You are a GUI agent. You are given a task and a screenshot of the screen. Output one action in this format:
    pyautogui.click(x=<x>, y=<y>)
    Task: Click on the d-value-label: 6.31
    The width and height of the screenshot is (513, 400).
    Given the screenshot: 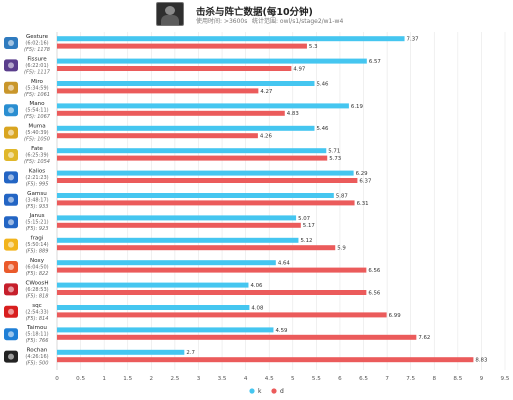 What is the action you would take?
    pyautogui.click(x=363, y=204)
    